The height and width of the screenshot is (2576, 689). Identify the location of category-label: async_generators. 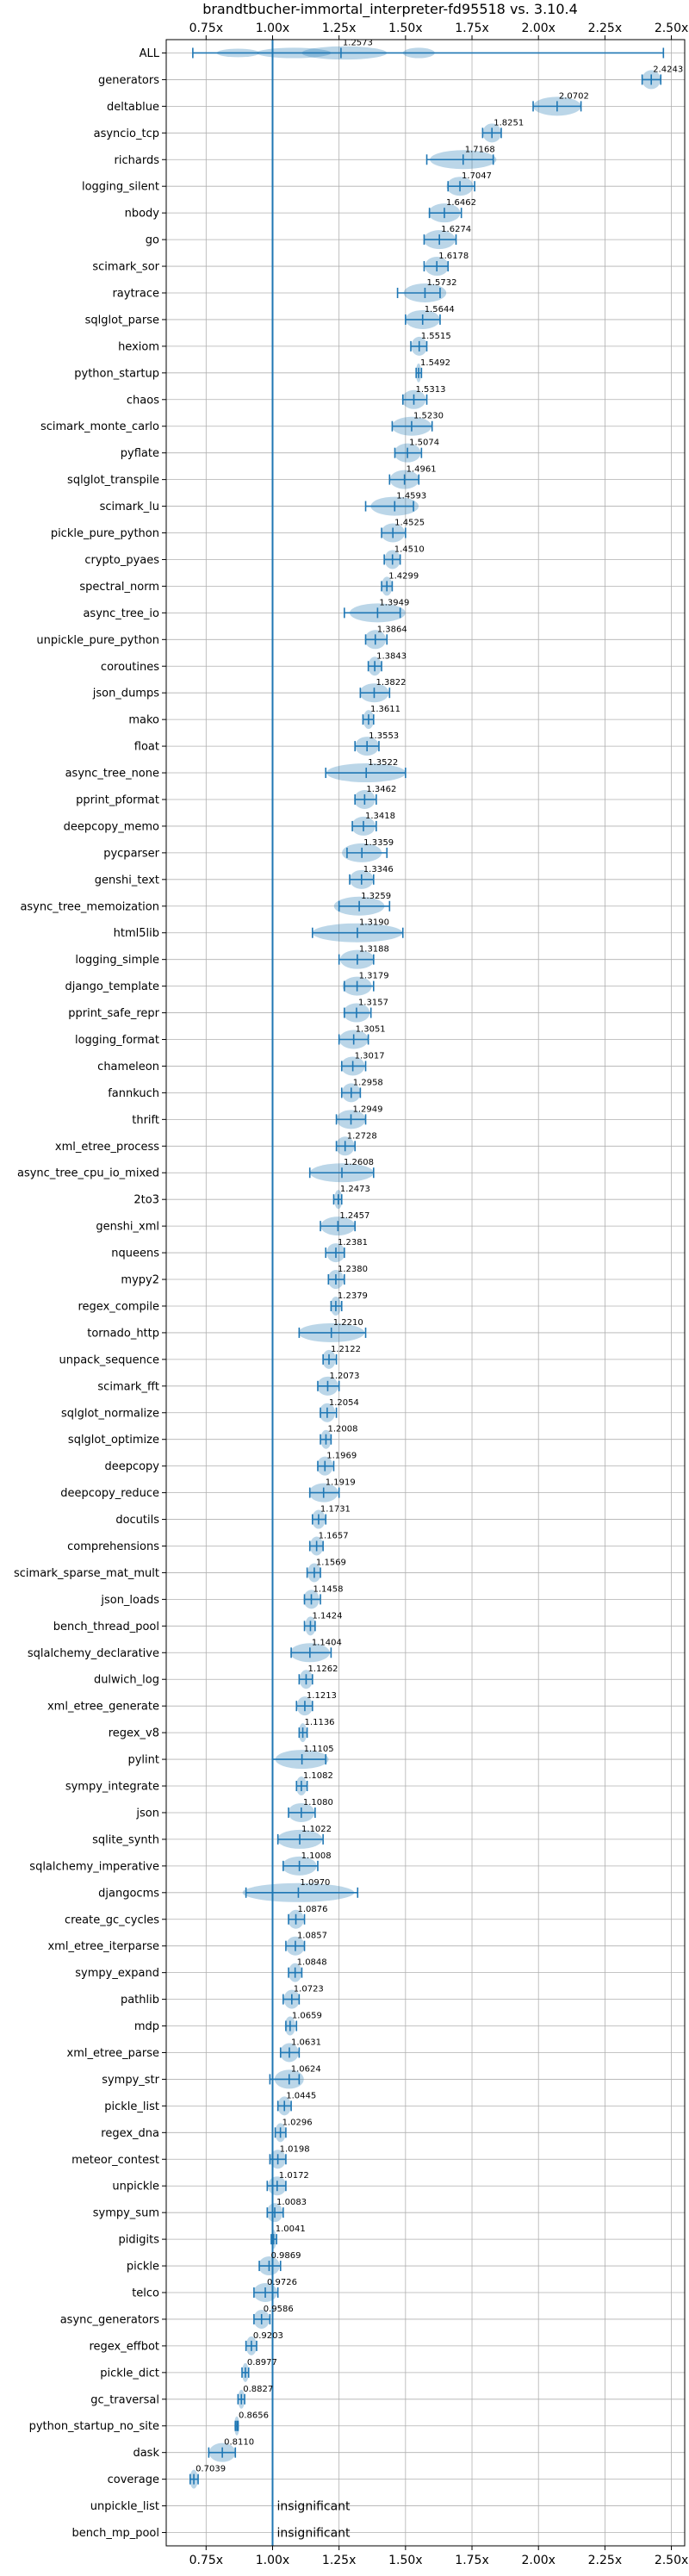
(110, 2319).